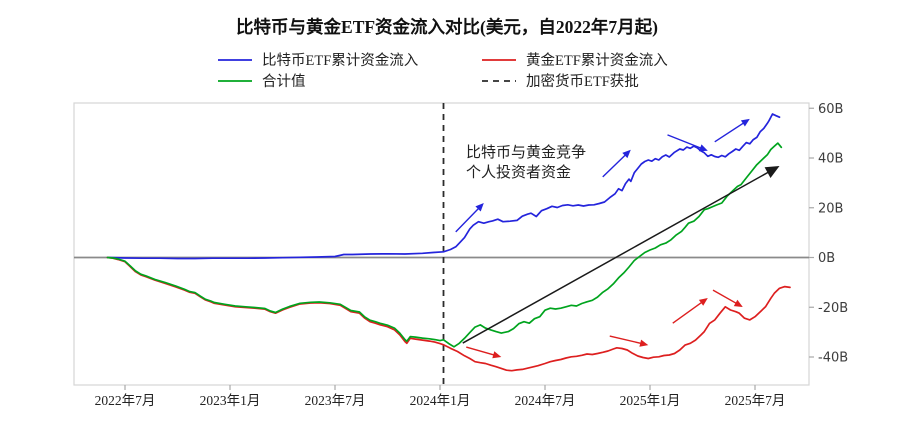 The image size is (900, 441). I want to click on btc-trend-arrow-2-shaft, so click(615, 165).